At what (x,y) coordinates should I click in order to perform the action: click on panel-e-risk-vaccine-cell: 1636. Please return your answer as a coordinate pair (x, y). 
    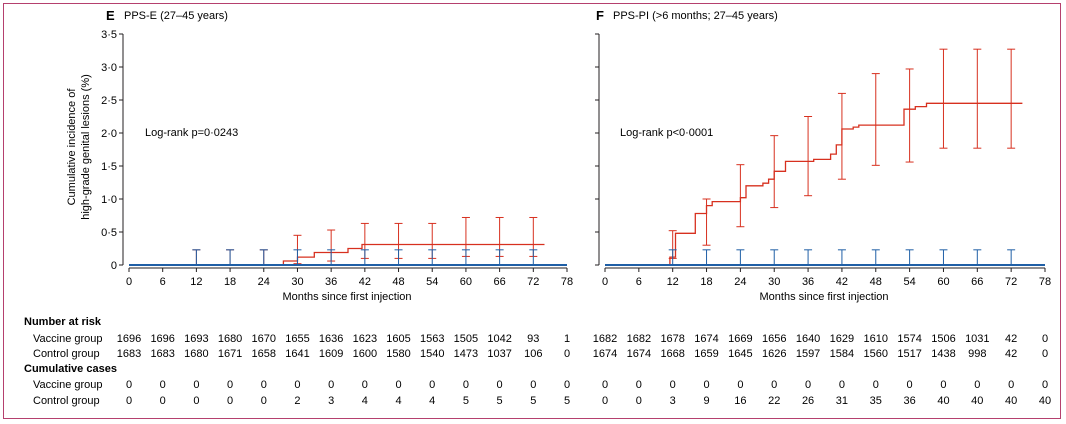
    Looking at the image, I should click on (331, 339).